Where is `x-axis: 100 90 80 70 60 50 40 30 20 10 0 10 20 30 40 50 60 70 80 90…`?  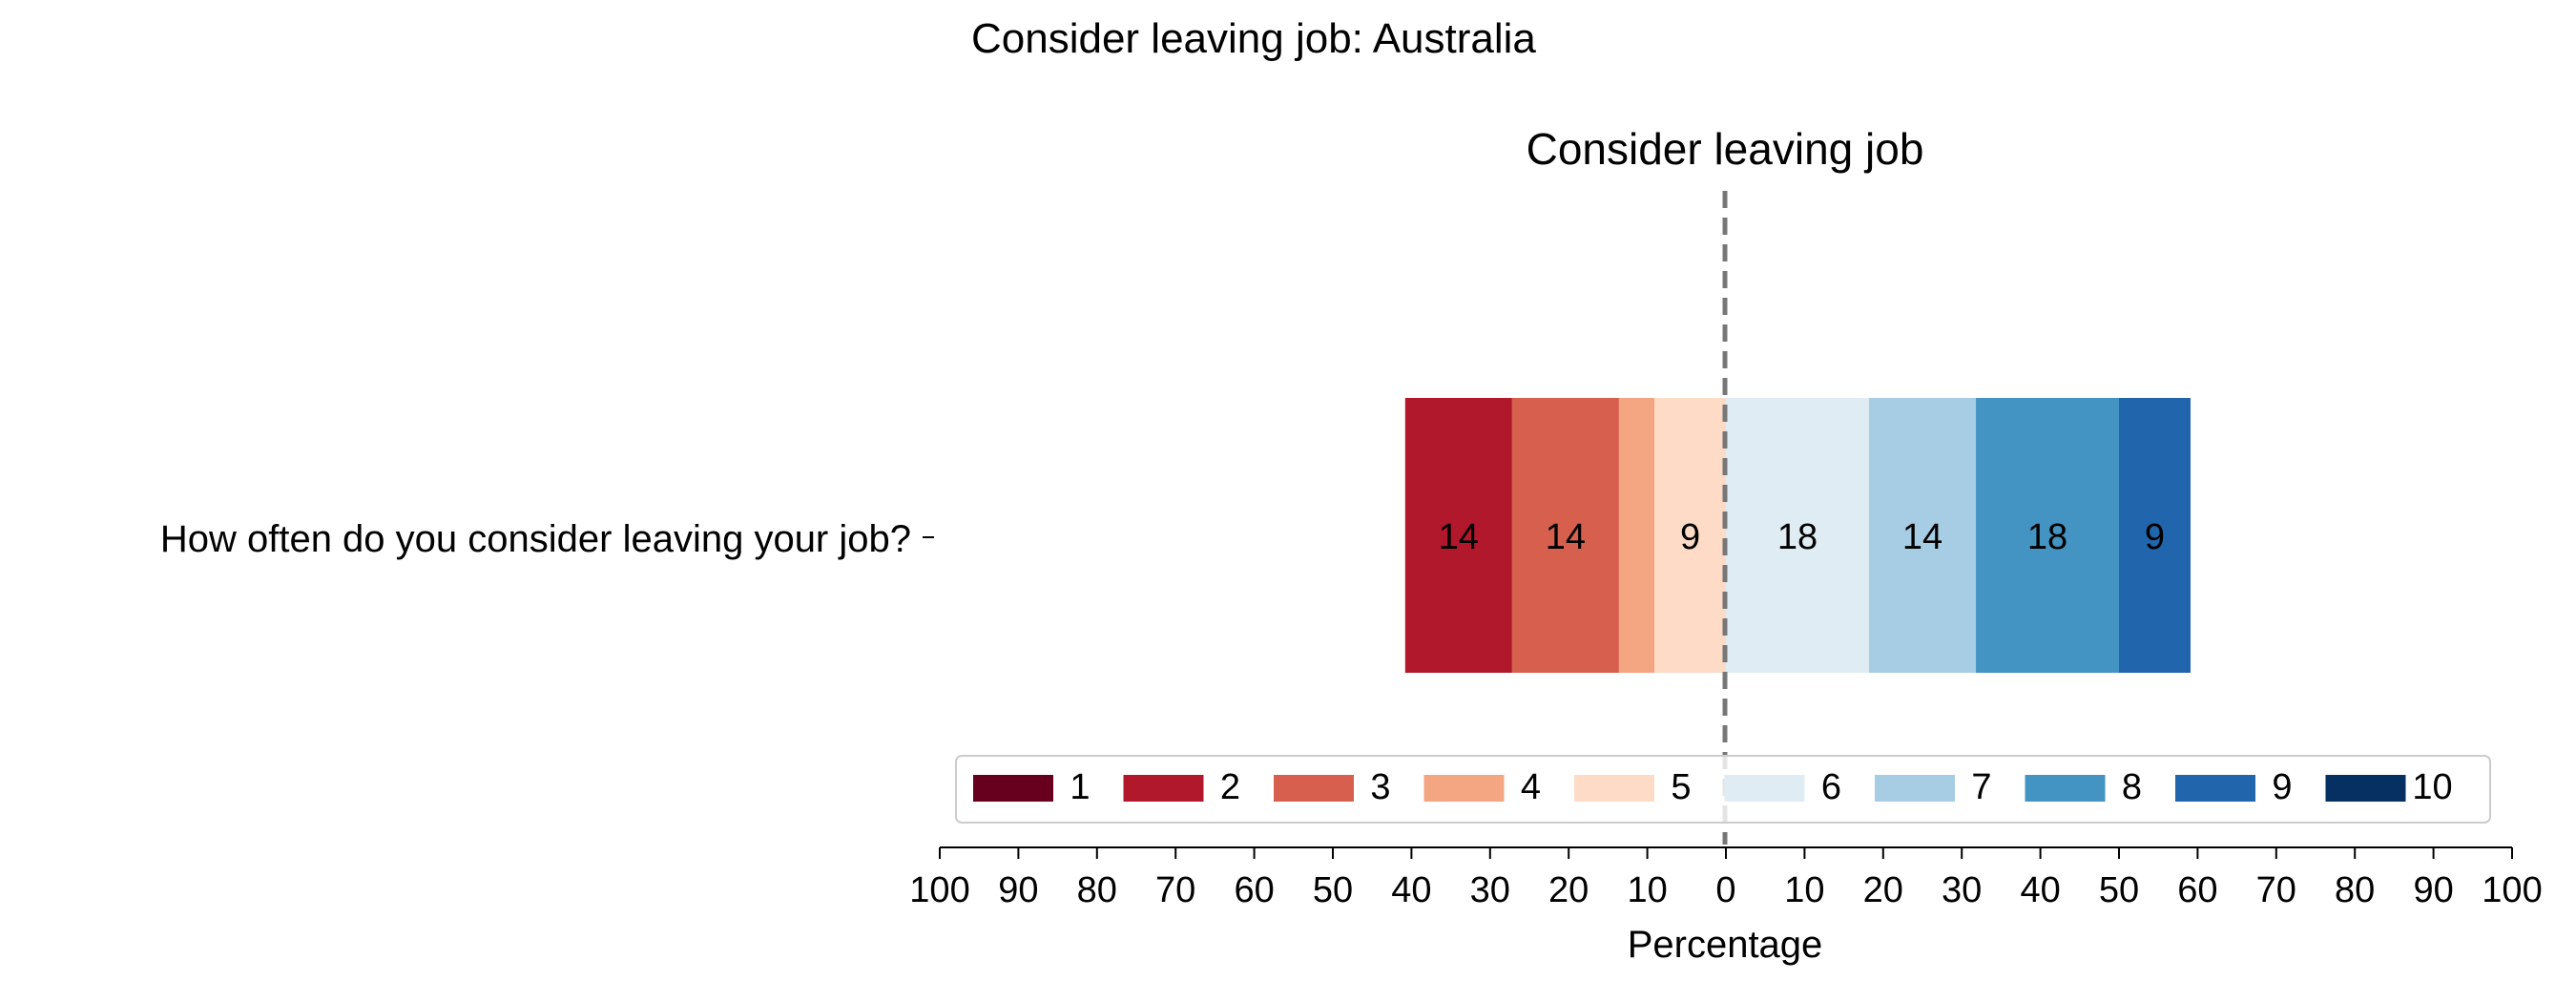 x-axis: 100 90 80 70 60 50 40 30 20 10 0 10 20 30 40 50 60 70 80 90… is located at coordinates (1726, 878).